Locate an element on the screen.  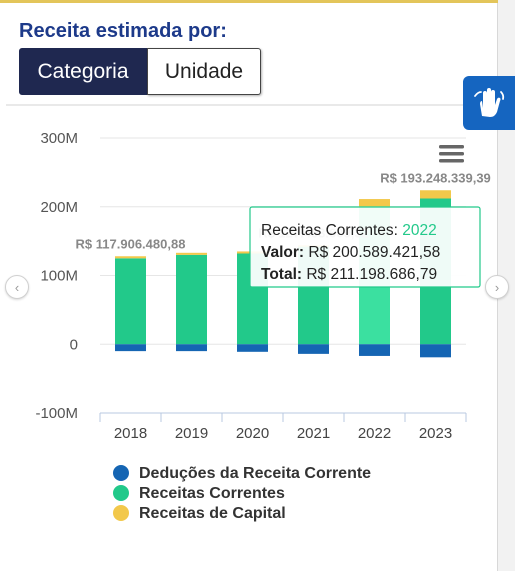
legend-label: Receitas de Capital is located at coordinates (212, 513).